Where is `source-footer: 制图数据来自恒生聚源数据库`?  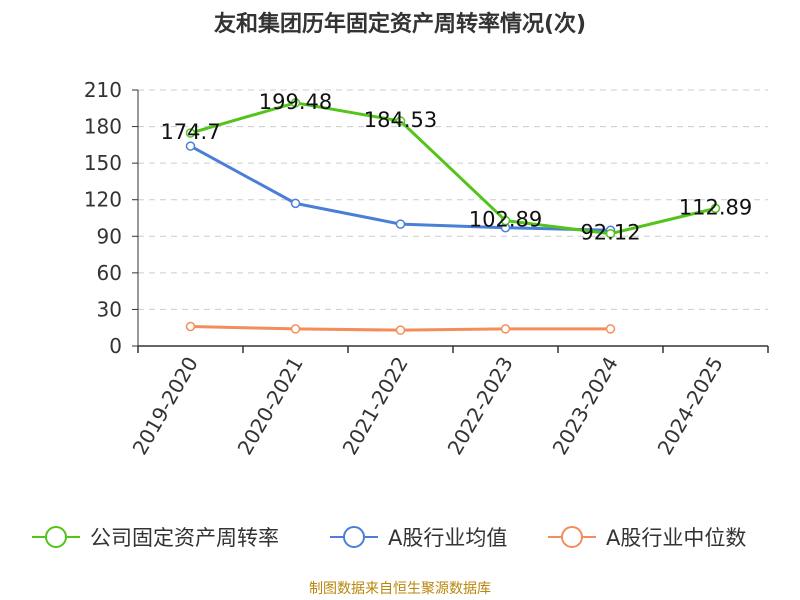 source-footer: 制图数据来自恒生聚源数据库 is located at coordinates (400, 589).